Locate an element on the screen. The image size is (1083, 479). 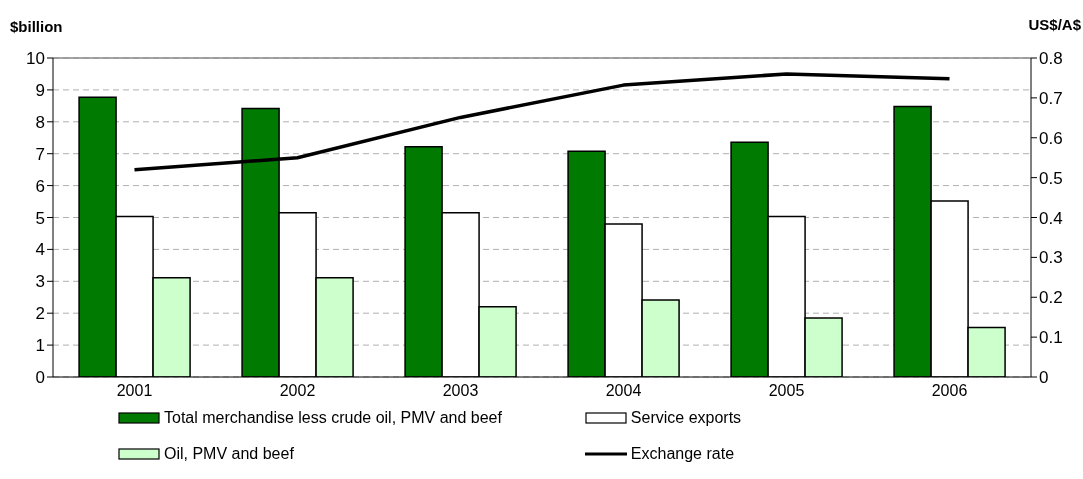
y-tick-label: 1 is located at coordinates (40, 346).